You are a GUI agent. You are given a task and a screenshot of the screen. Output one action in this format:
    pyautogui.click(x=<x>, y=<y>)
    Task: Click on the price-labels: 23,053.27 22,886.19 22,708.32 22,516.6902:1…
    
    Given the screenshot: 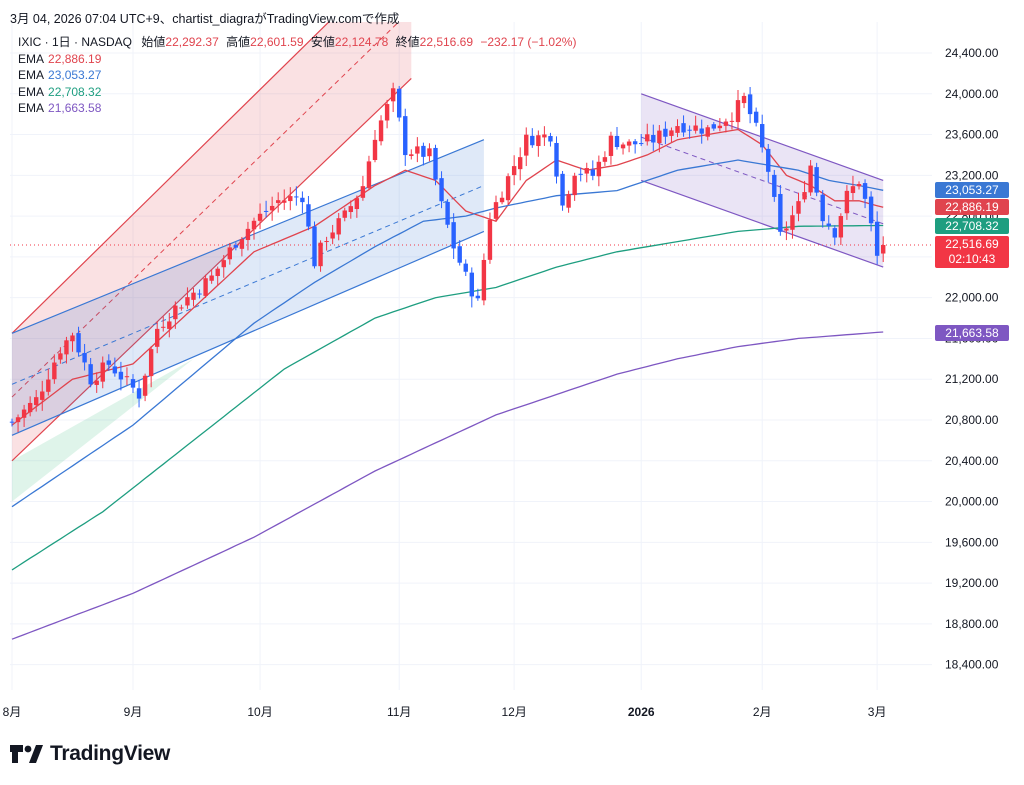 What is the action you would take?
    pyautogui.click(x=972, y=261)
    